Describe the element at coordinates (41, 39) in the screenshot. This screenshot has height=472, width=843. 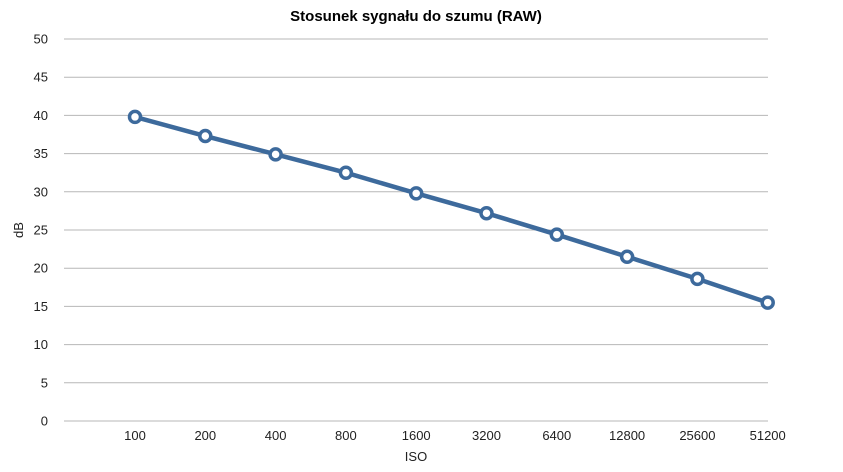
I see `y-tick-label: 50` at that location.